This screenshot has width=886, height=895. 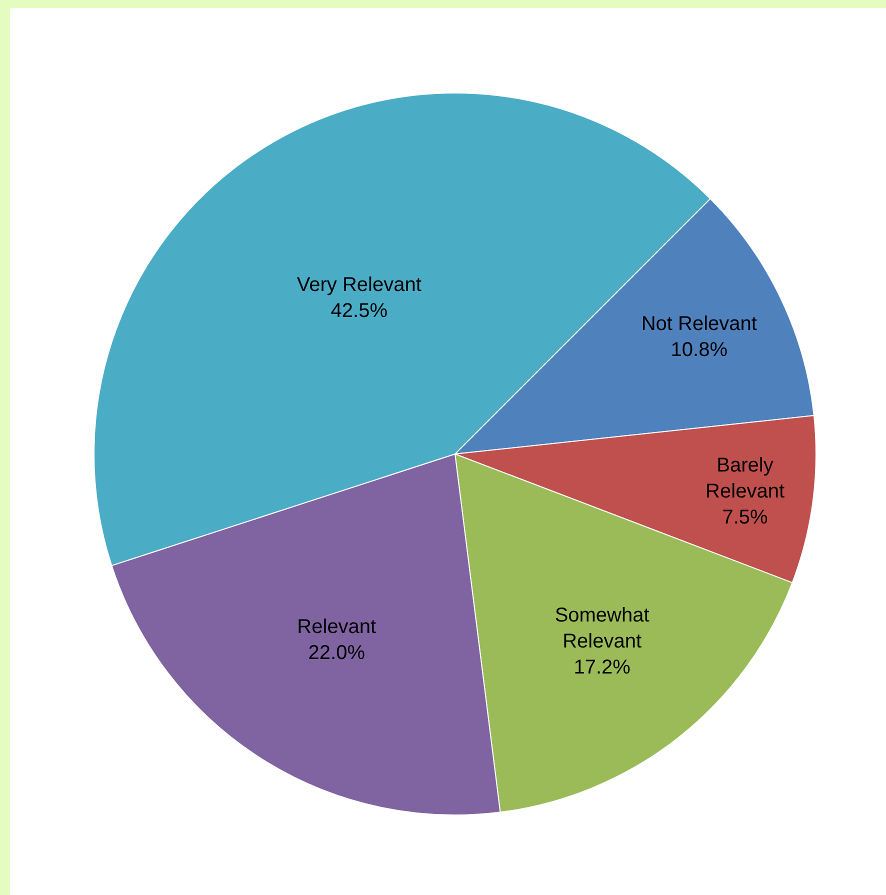 I want to click on data-label: 42.5%, so click(x=359, y=311).